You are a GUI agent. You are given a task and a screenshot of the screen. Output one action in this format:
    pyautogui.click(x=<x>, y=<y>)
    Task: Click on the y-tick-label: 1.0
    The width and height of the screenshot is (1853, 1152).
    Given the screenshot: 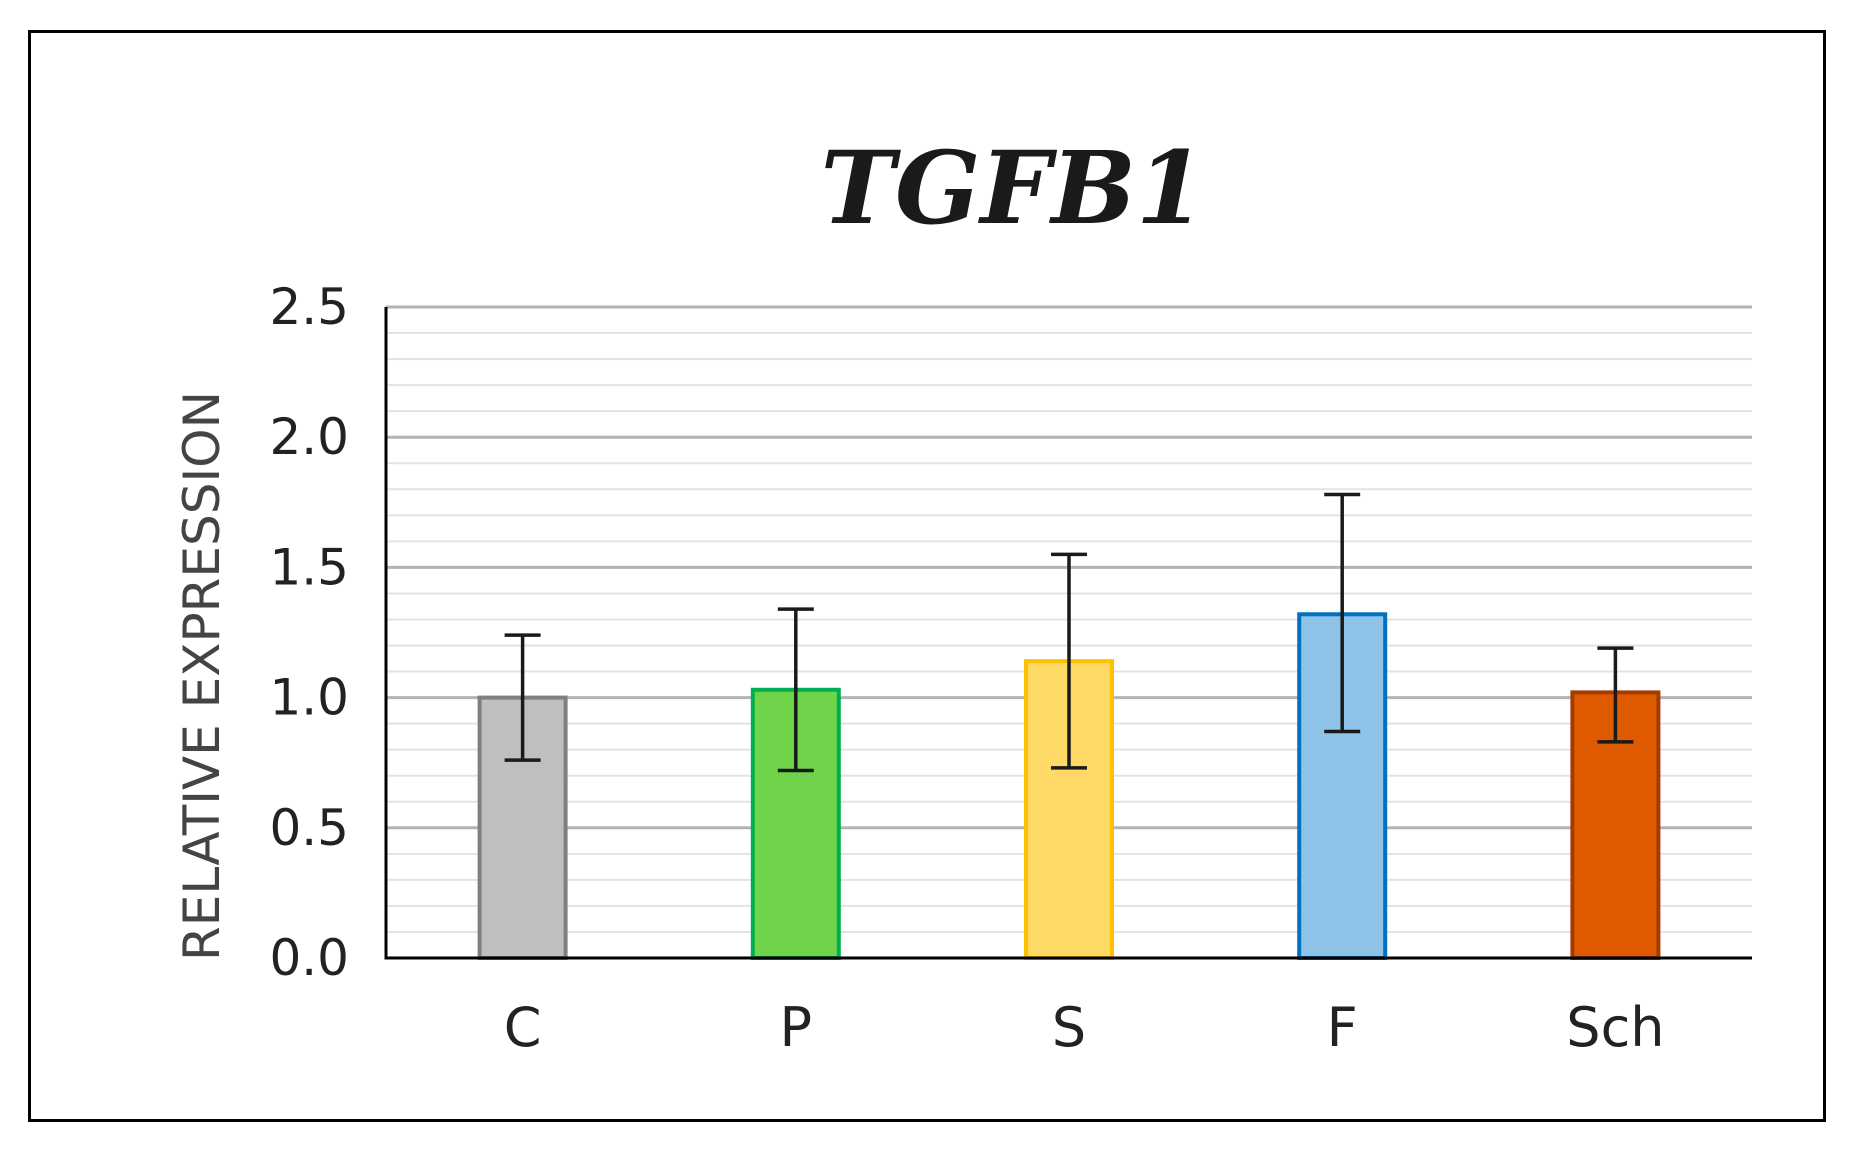 What is the action you would take?
    pyautogui.click(x=309, y=698)
    